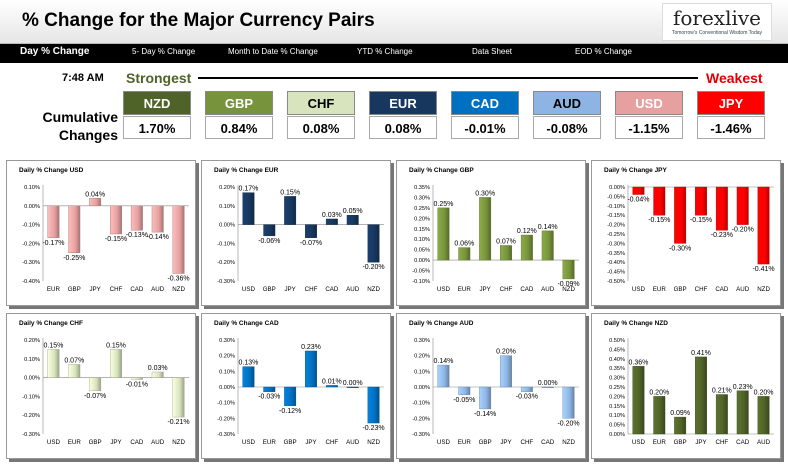 The image size is (788, 464). Describe the element at coordinates (55, 51) in the screenshot. I see `nav-day-change: Day % Change` at that location.